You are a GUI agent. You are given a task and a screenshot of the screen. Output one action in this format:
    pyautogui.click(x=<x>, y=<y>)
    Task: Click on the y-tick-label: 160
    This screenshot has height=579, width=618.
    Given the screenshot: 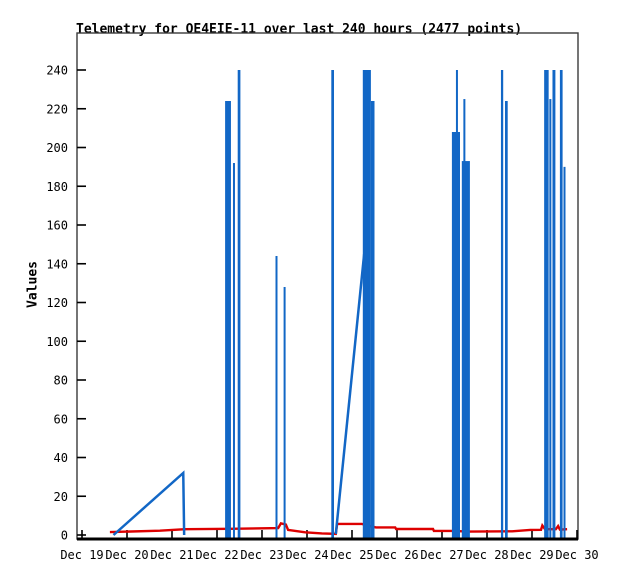 What is the action you would take?
    pyautogui.click(x=57, y=226)
    